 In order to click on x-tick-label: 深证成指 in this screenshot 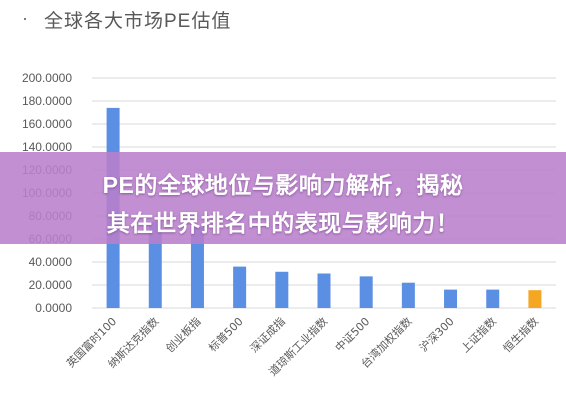, I will do `click(267, 334)`.